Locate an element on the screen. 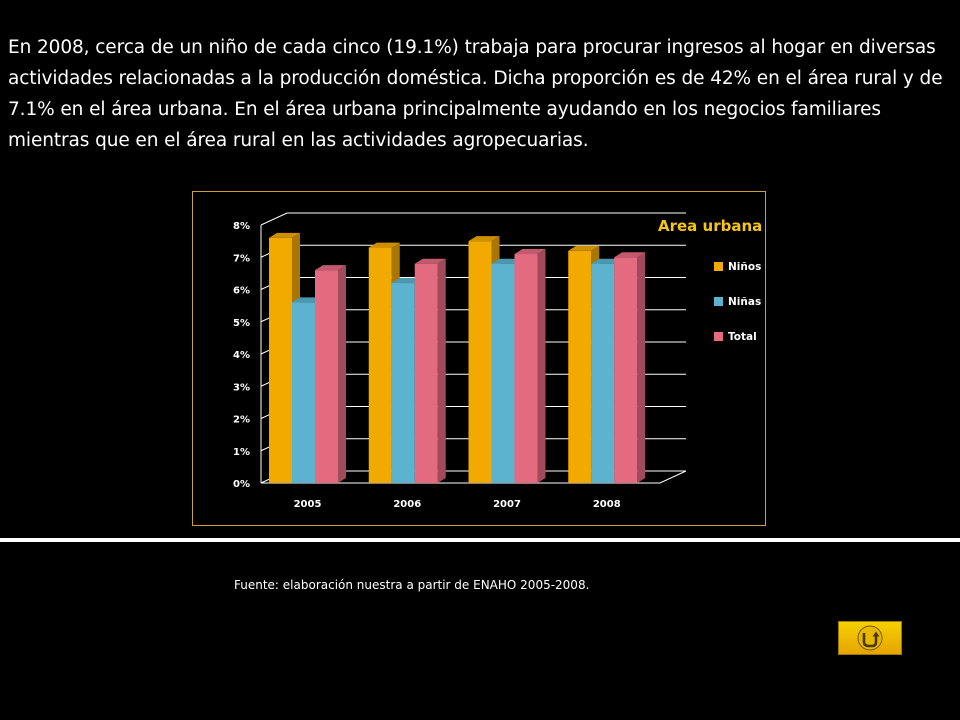 This screenshot has width=960, height=720. chart-legend: Niños Niñas Total is located at coordinates (737, 302).